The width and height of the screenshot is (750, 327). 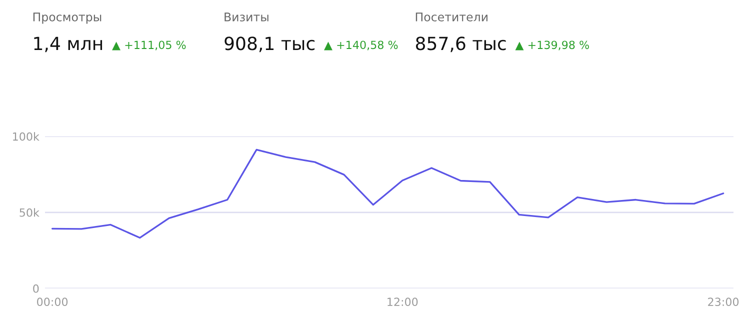 What do you see at coordinates (67, 18) in the screenshot?
I see `text: Просмотры` at bounding box center [67, 18].